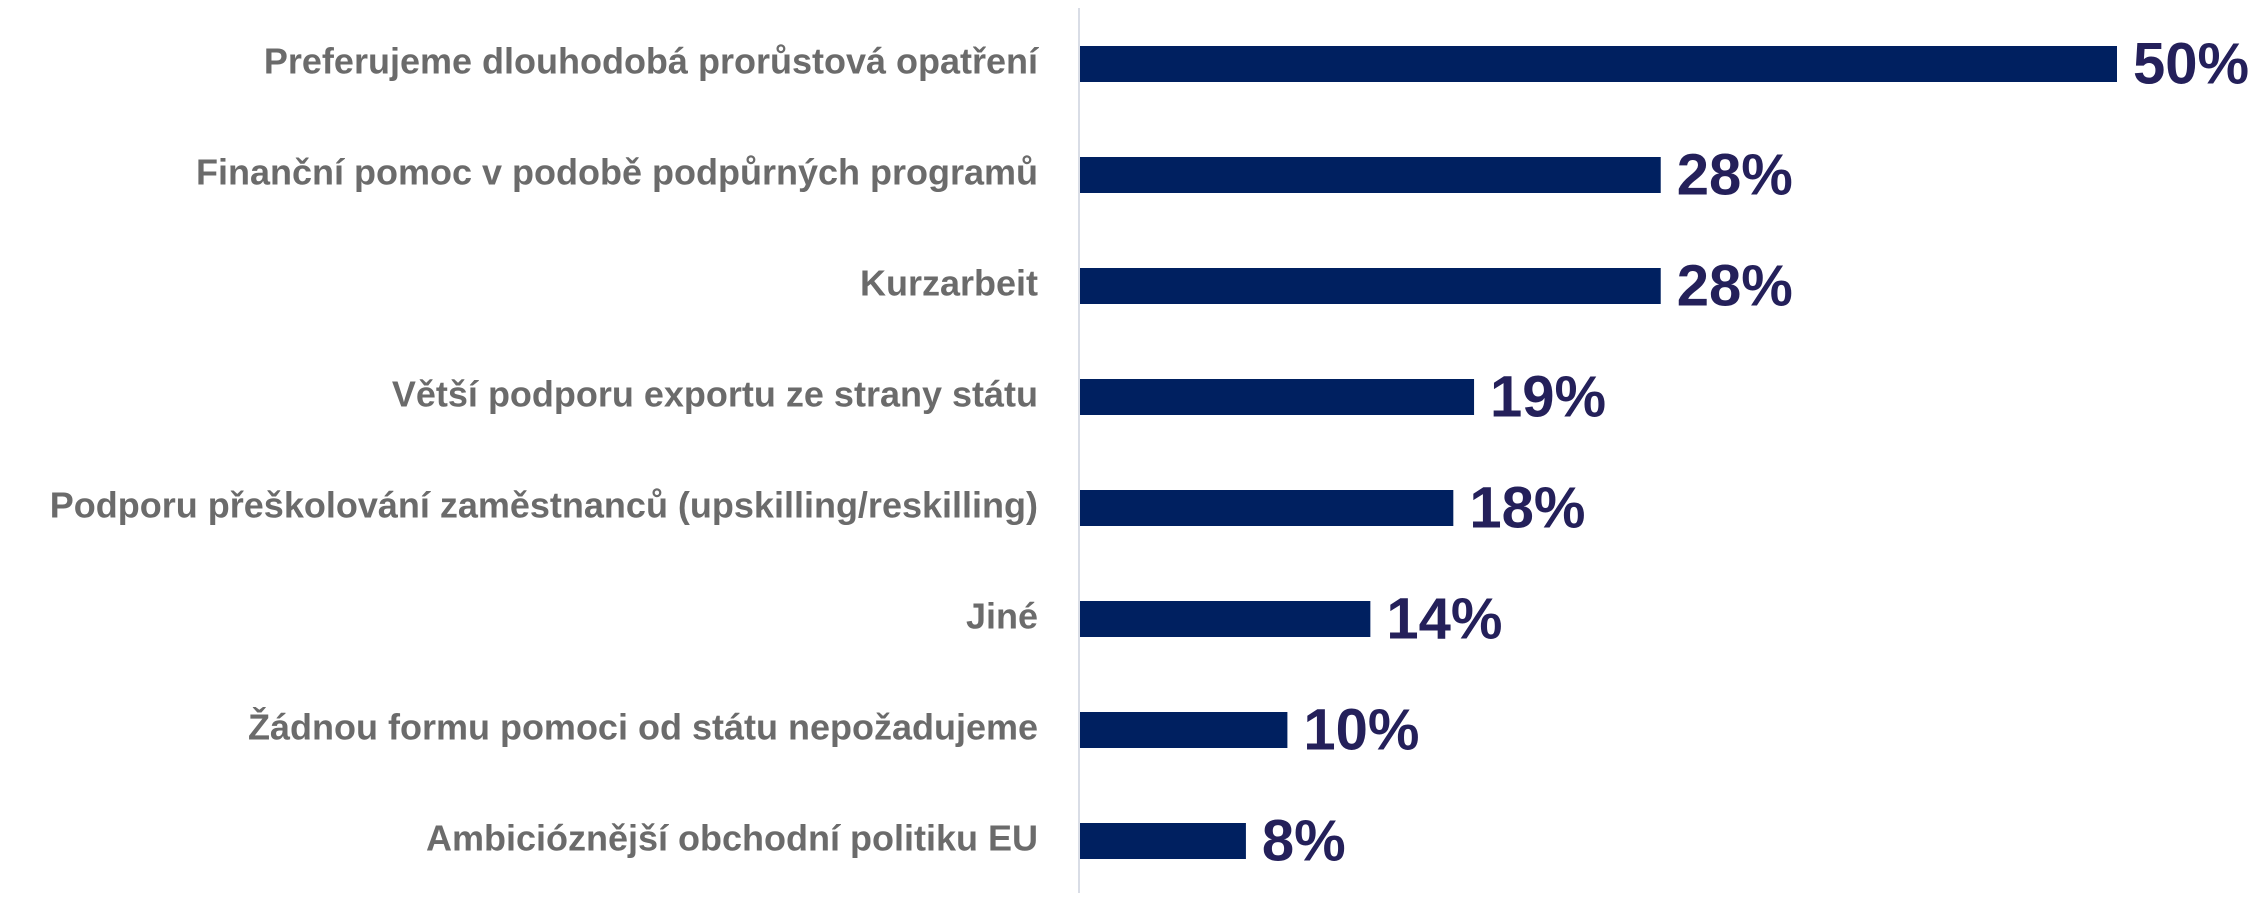  I want to click on data-label: 18%, so click(1527, 507).